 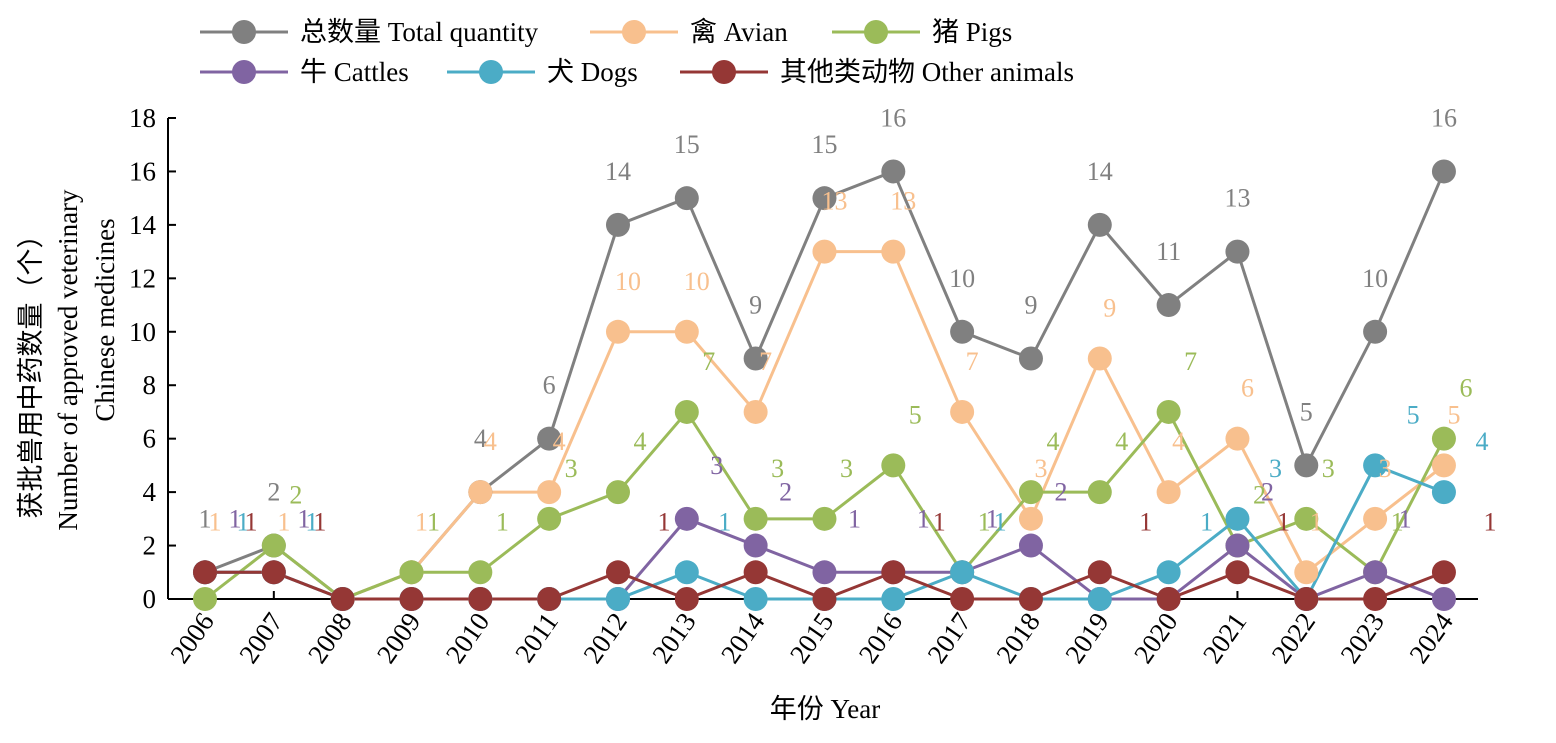 I want to click on y-tick-label: 14, so click(x=143, y=225).